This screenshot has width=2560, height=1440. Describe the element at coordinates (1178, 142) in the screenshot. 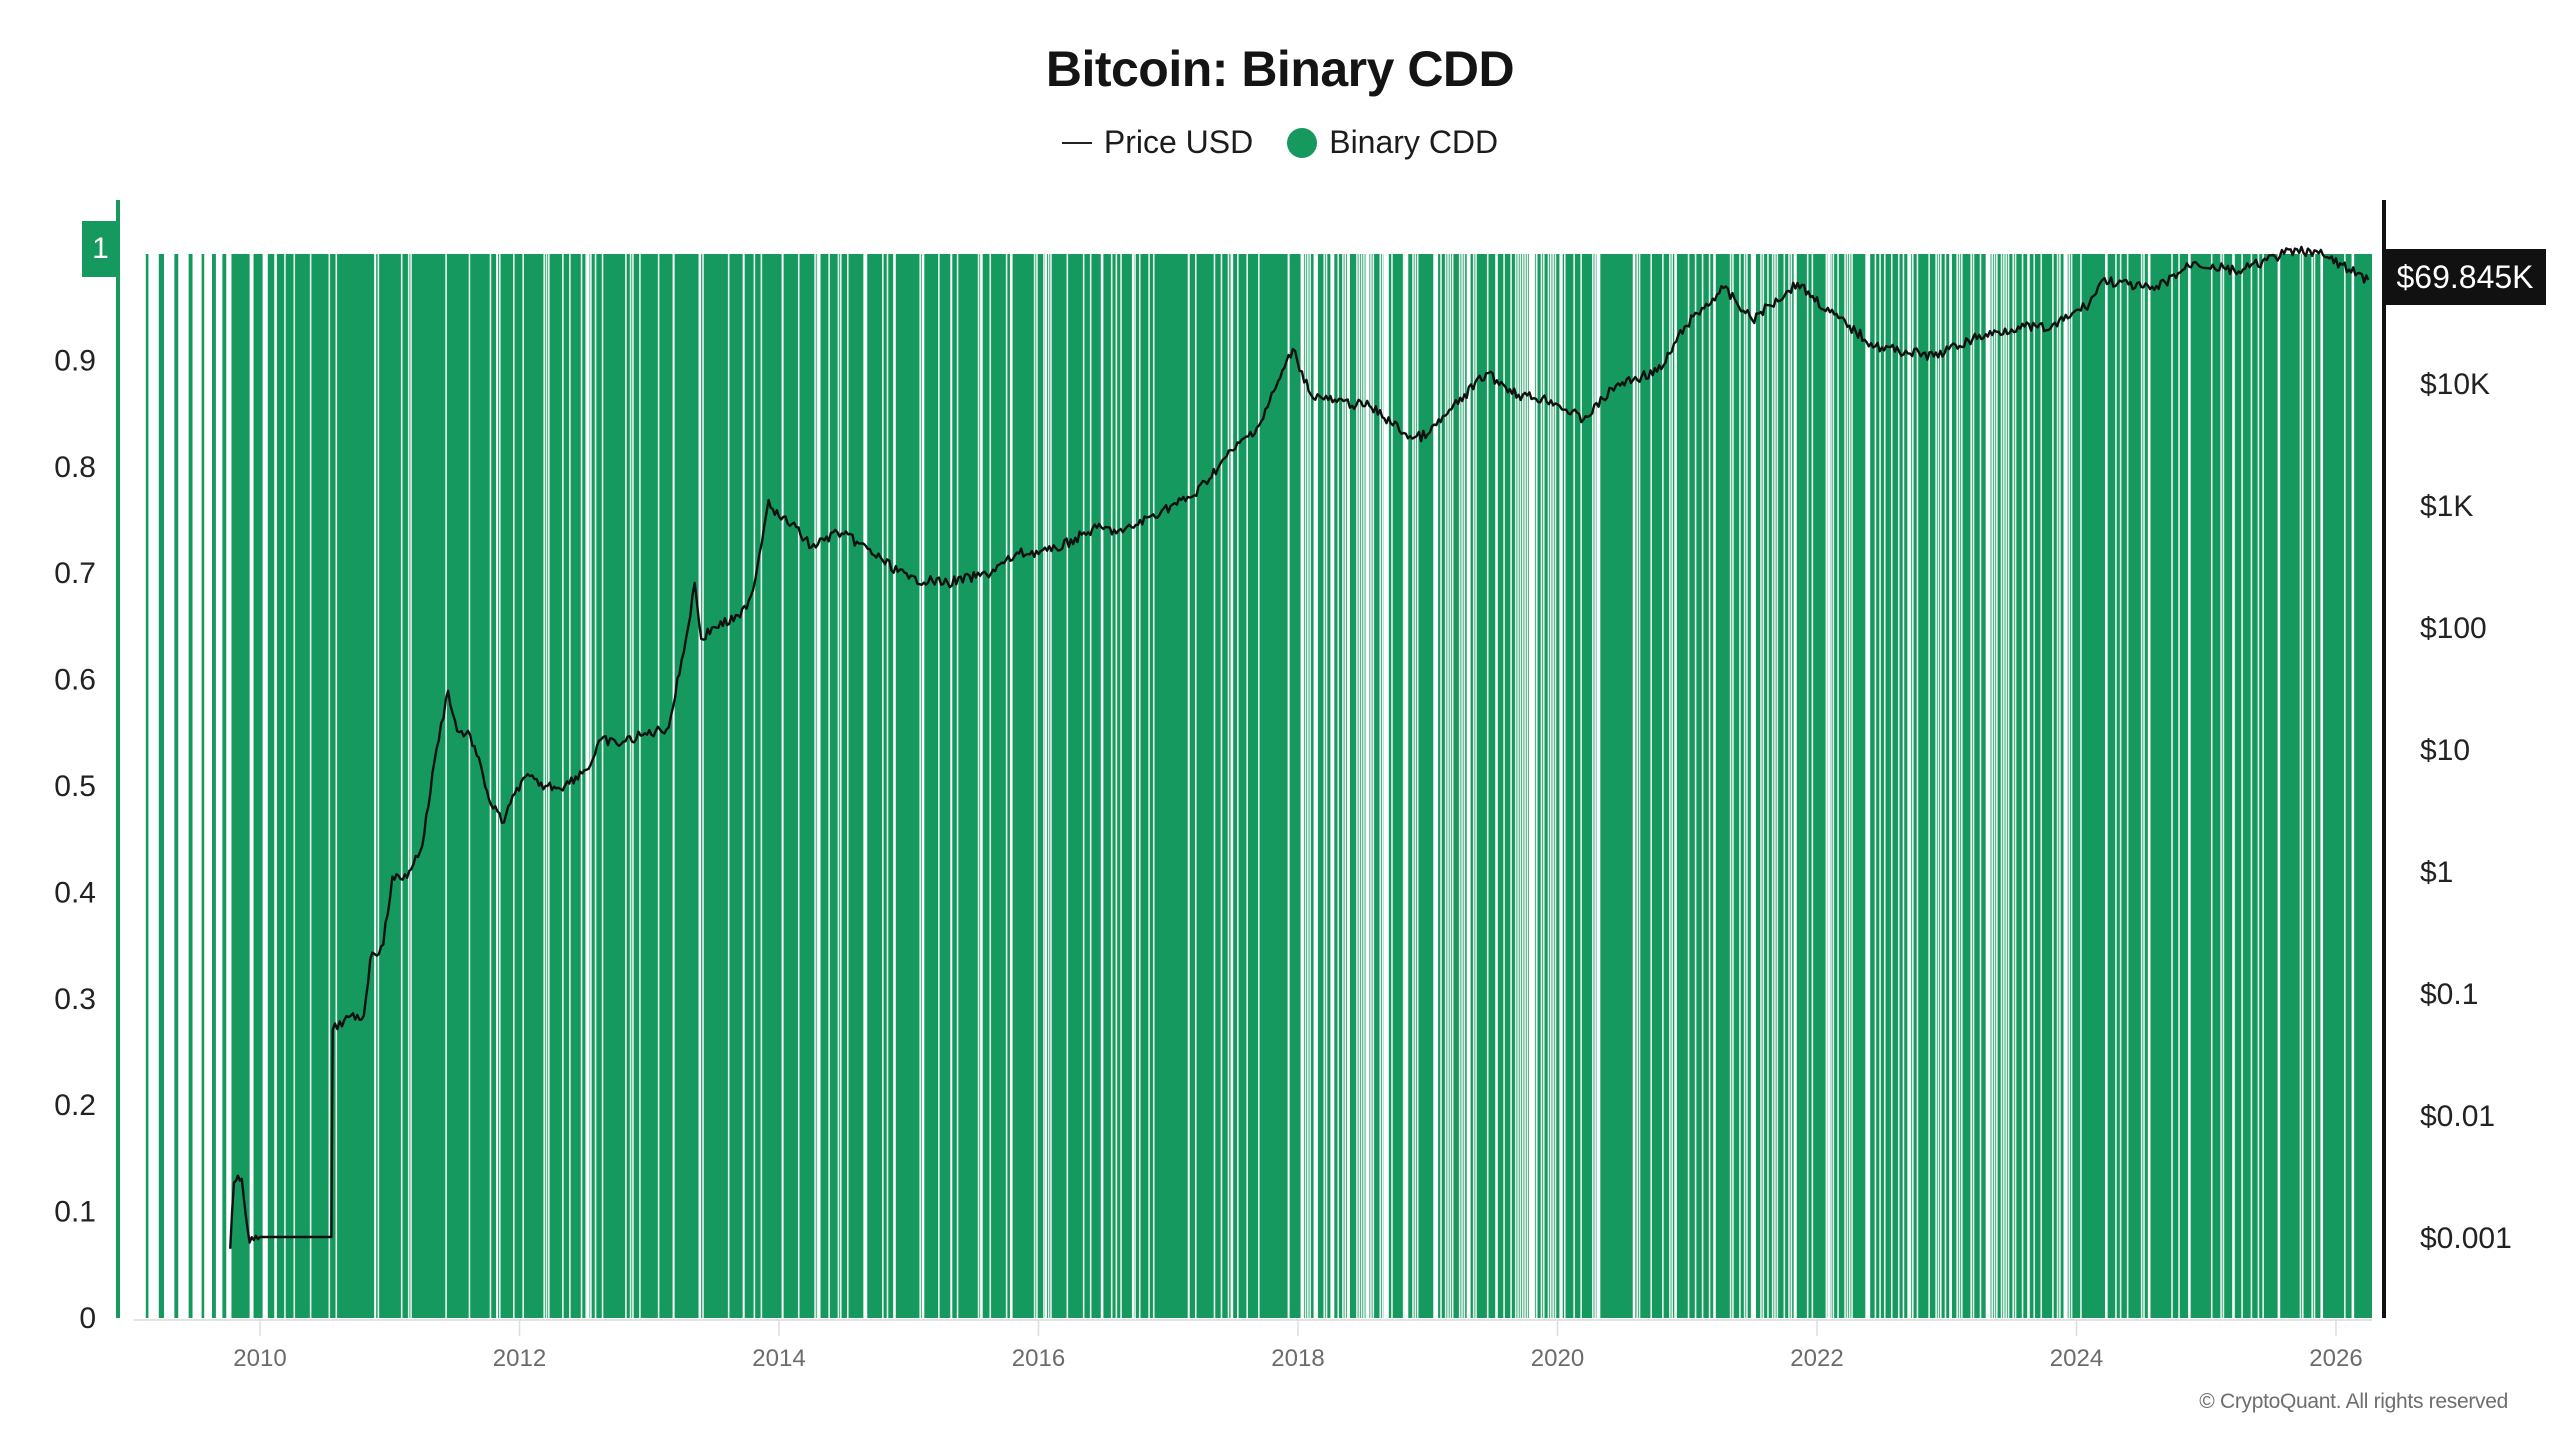

I see `legend-label-price: Price USD` at that location.